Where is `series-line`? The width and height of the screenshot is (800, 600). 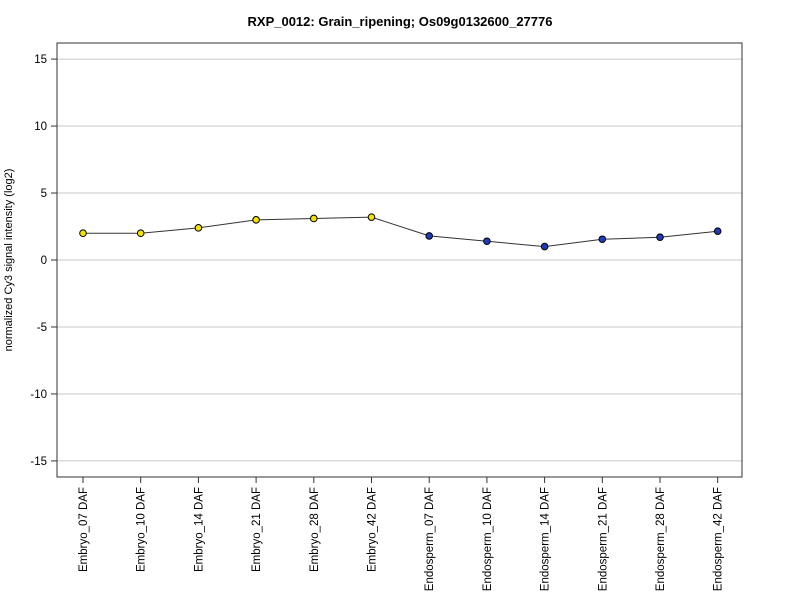
series-line is located at coordinates (400, 232).